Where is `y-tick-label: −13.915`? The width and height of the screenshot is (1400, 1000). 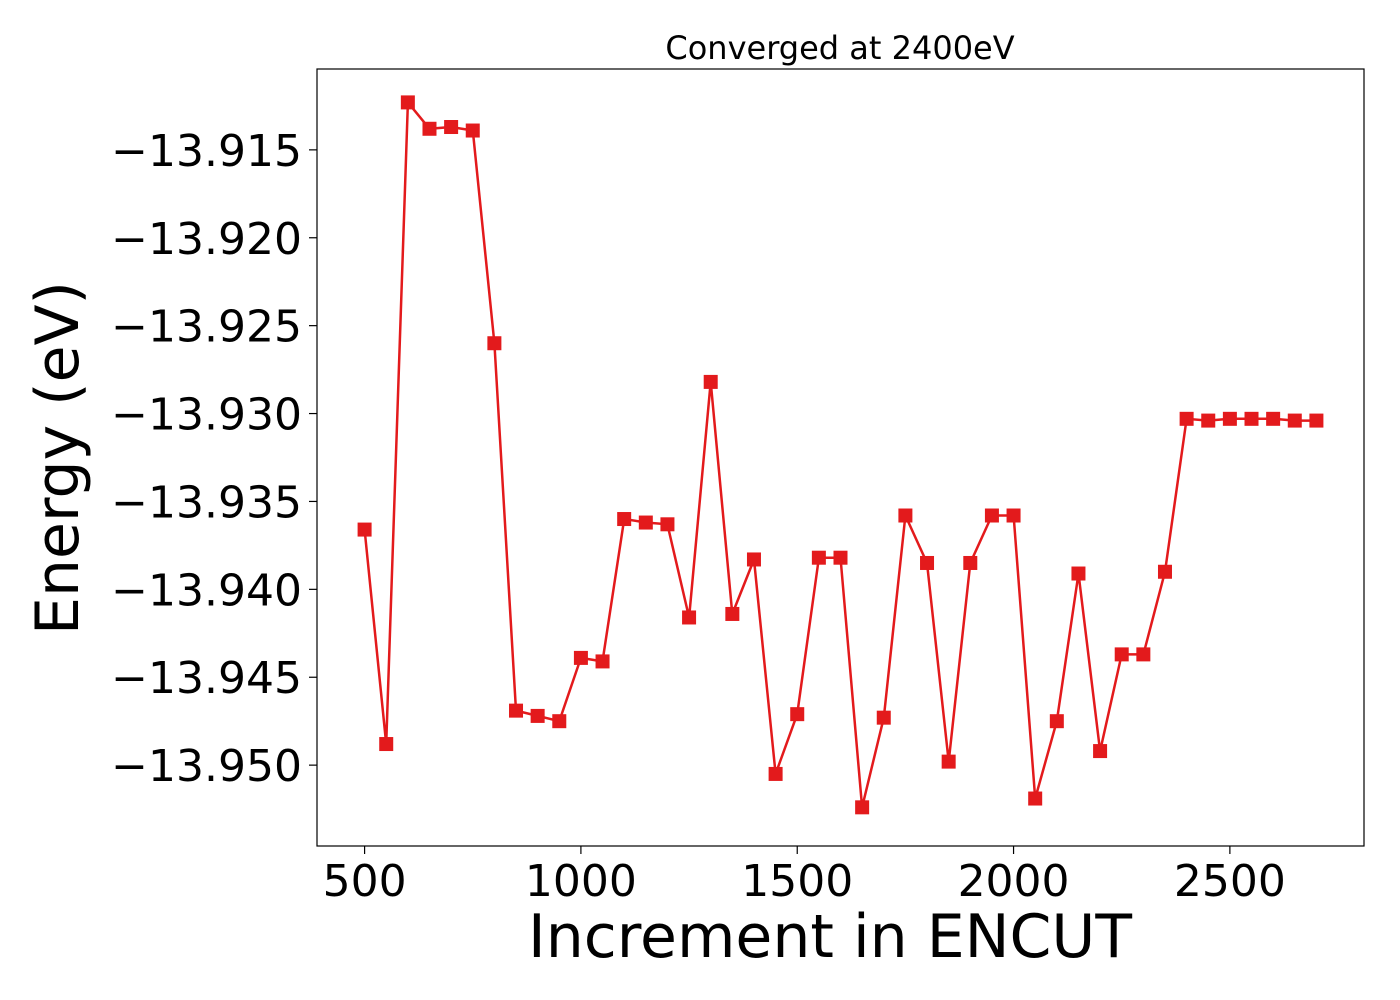
y-tick-label: −13.915 is located at coordinates (206, 151).